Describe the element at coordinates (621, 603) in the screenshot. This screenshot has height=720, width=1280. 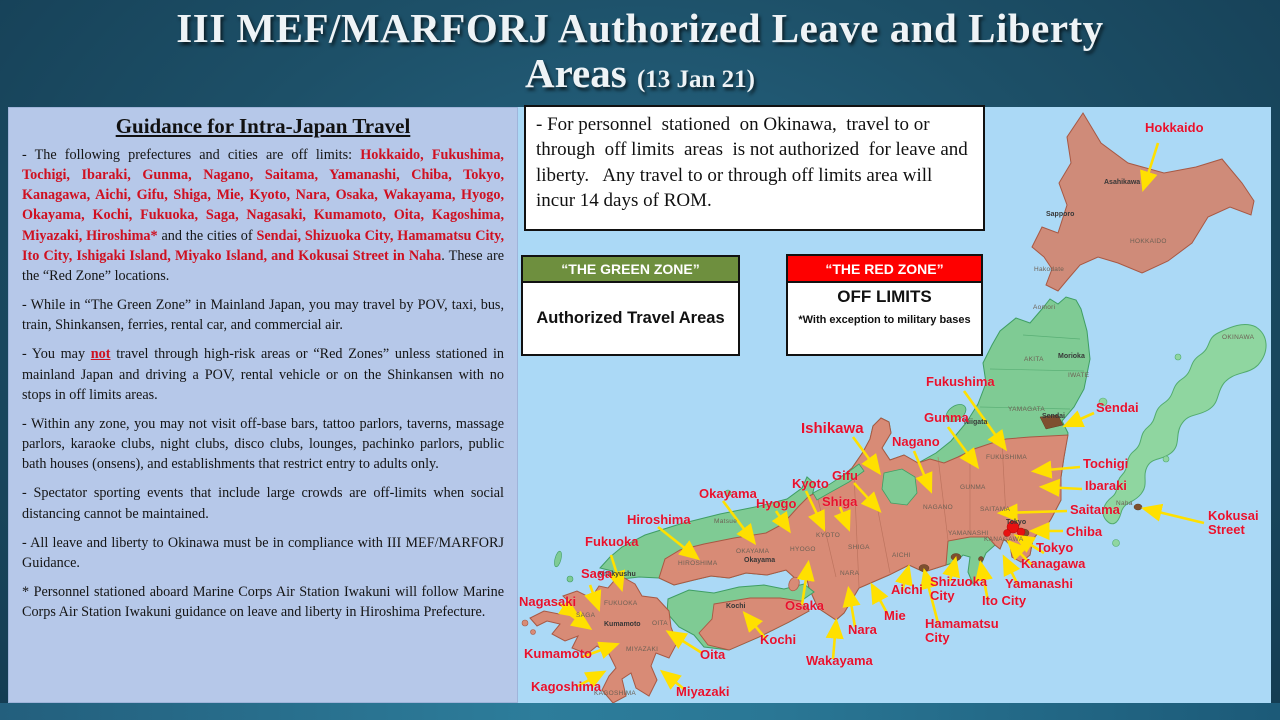
I see `basemap-label: FUKUOKA` at that location.